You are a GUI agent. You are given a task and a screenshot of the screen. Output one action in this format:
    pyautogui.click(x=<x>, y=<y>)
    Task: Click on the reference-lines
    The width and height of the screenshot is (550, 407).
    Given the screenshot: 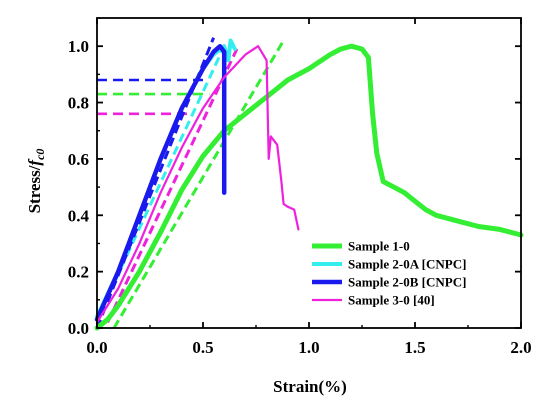 What is the action you would take?
    pyautogui.click(x=153, y=97)
    